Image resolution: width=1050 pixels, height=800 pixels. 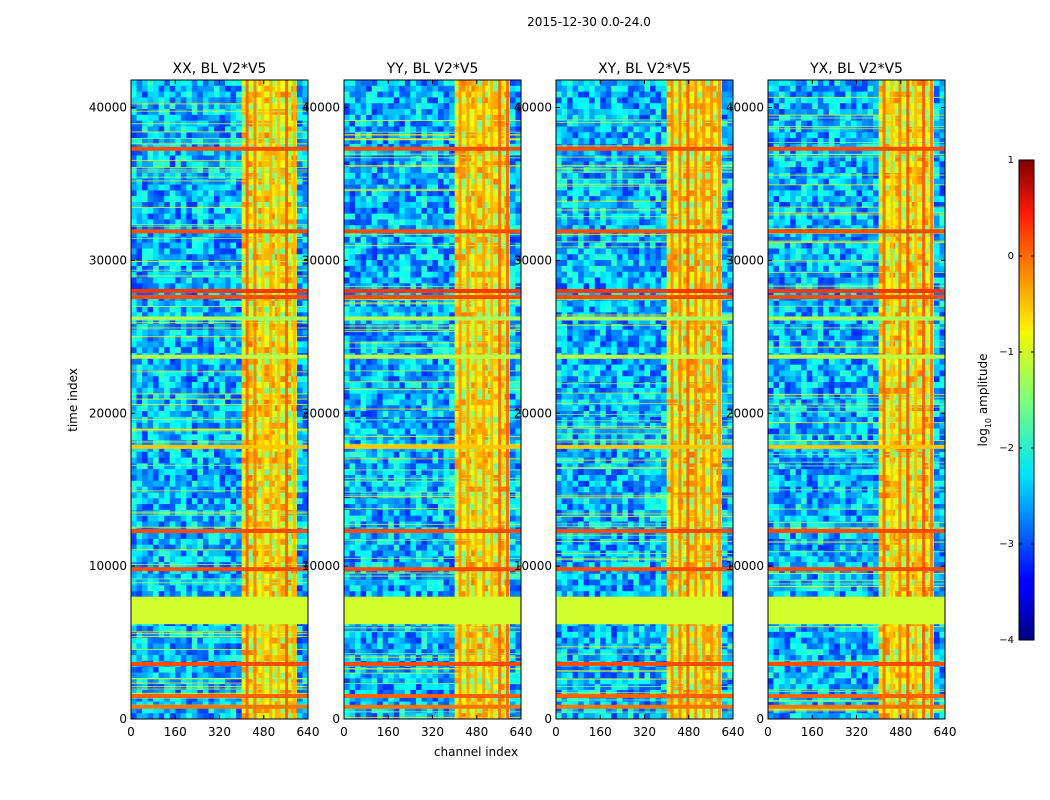 What do you see at coordinates (175, 732) in the screenshot?
I see `x-tick-label: 160` at bounding box center [175, 732].